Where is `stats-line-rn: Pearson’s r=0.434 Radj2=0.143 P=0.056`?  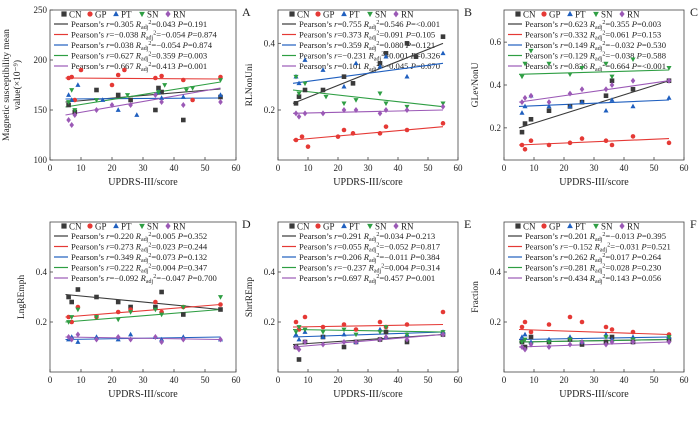
stats-line-rn: Pearson’s r=0.434 Radj2=0.143 P=0.056 is located at coordinates (593, 279).